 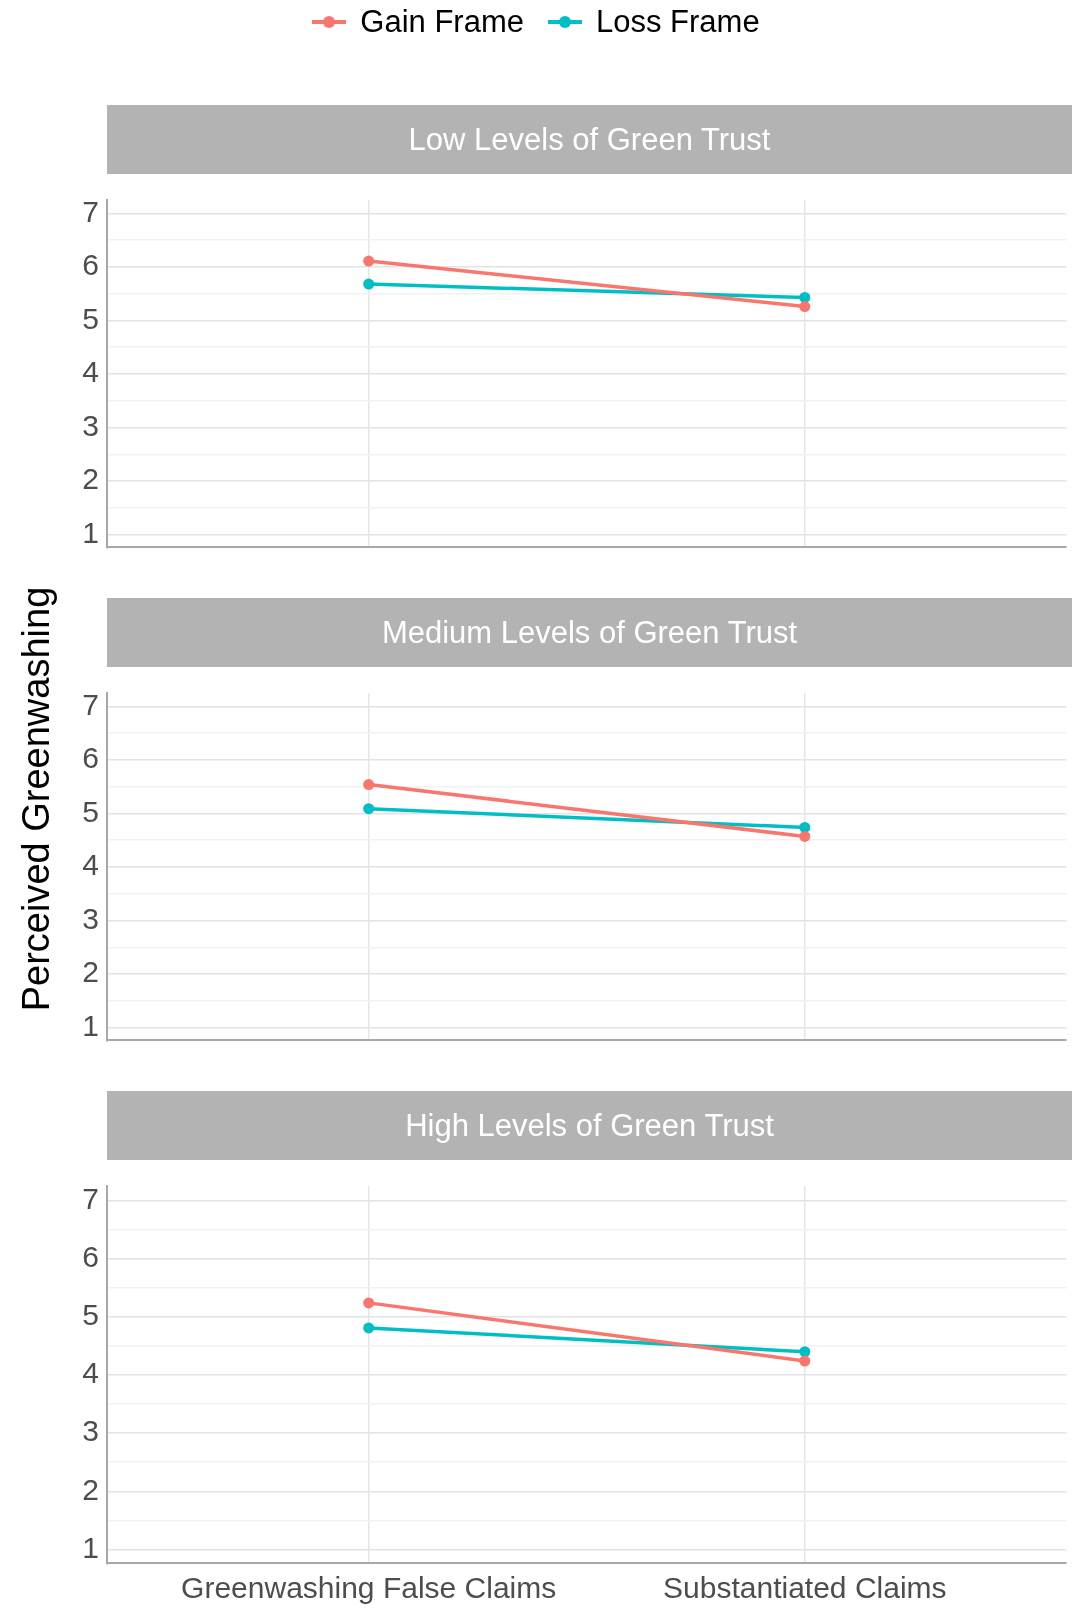 I want to click on x-tick-label: Substantiated Claims, so click(x=805, y=1588).